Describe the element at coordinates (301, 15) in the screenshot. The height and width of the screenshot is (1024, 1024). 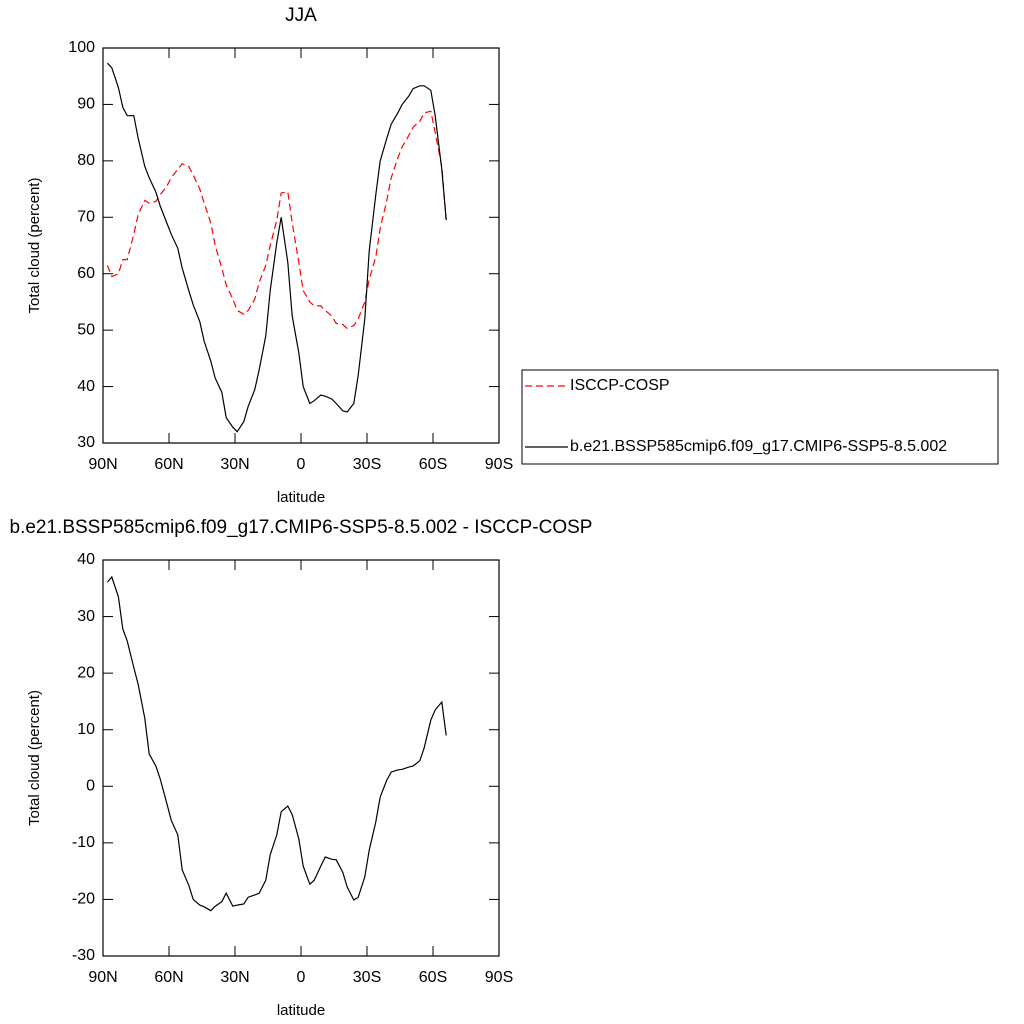
I see `chart-title: JJA` at that location.